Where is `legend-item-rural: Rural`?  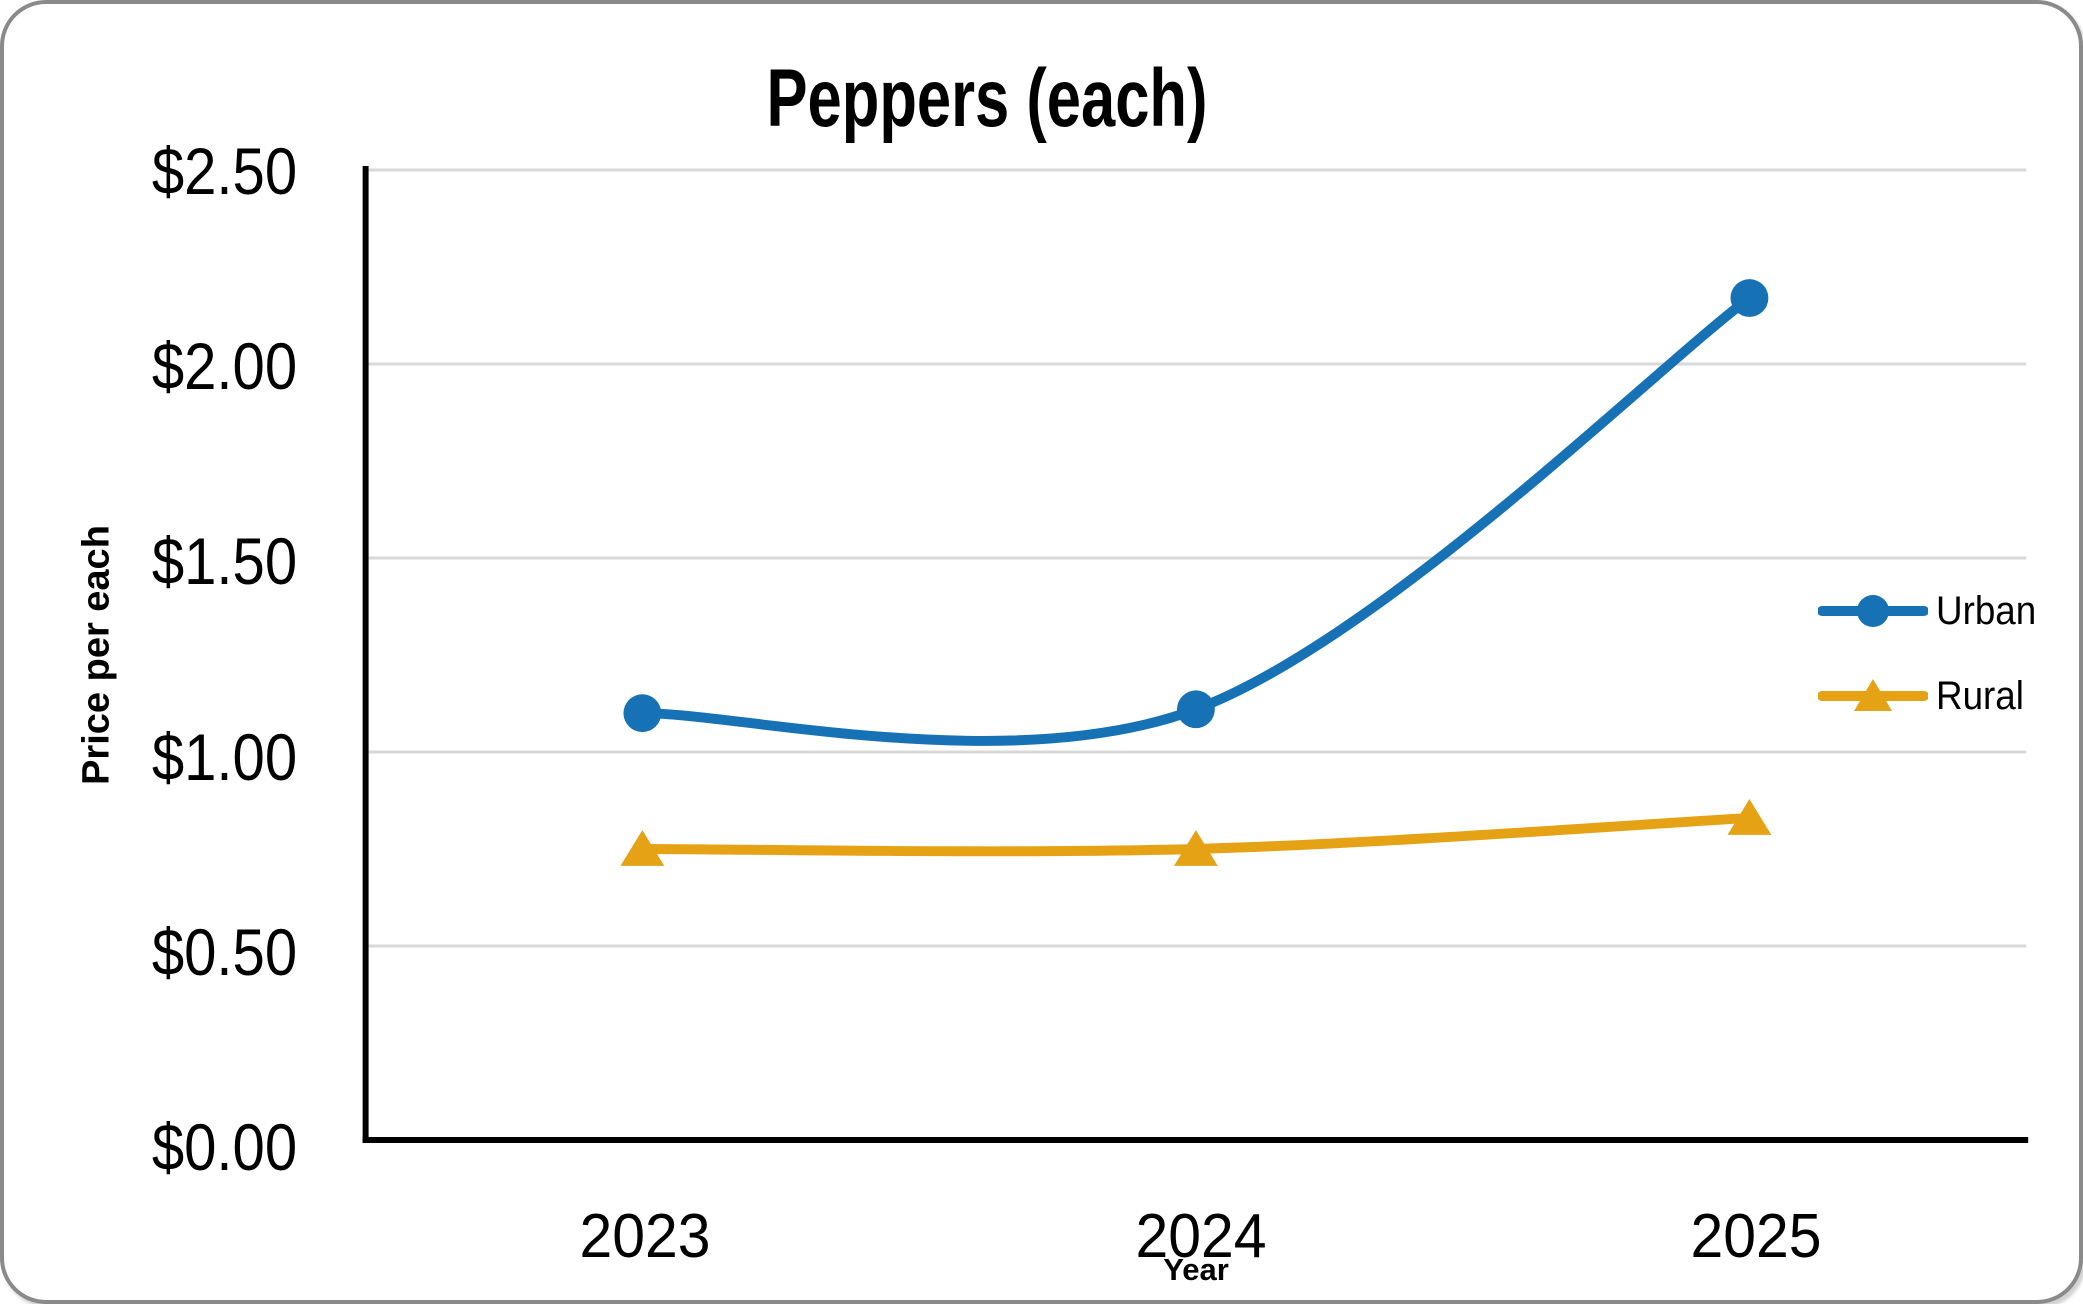 legend-item-rural: Rural is located at coordinates (1925, 696).